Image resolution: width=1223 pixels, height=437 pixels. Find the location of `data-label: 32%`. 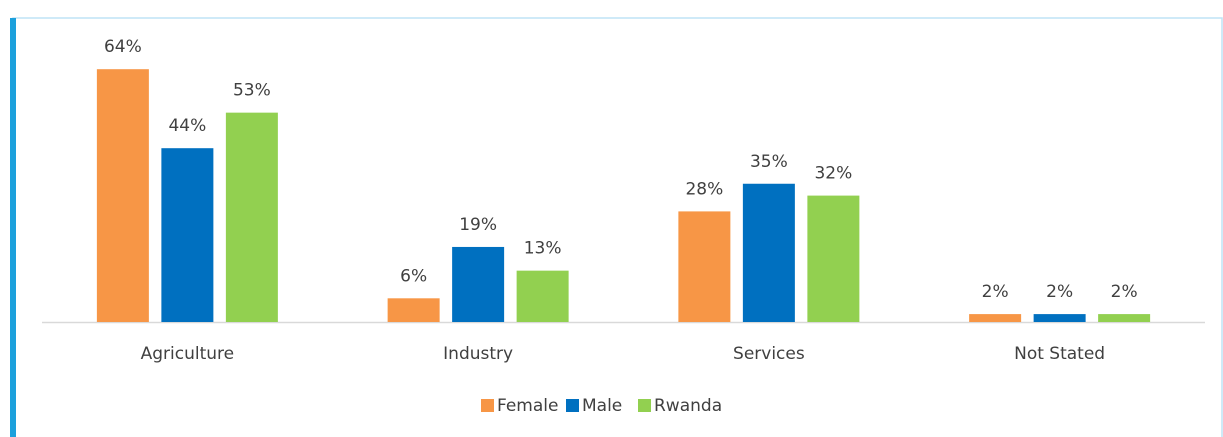

data-label: 32% is located at coordinates (833, 174).